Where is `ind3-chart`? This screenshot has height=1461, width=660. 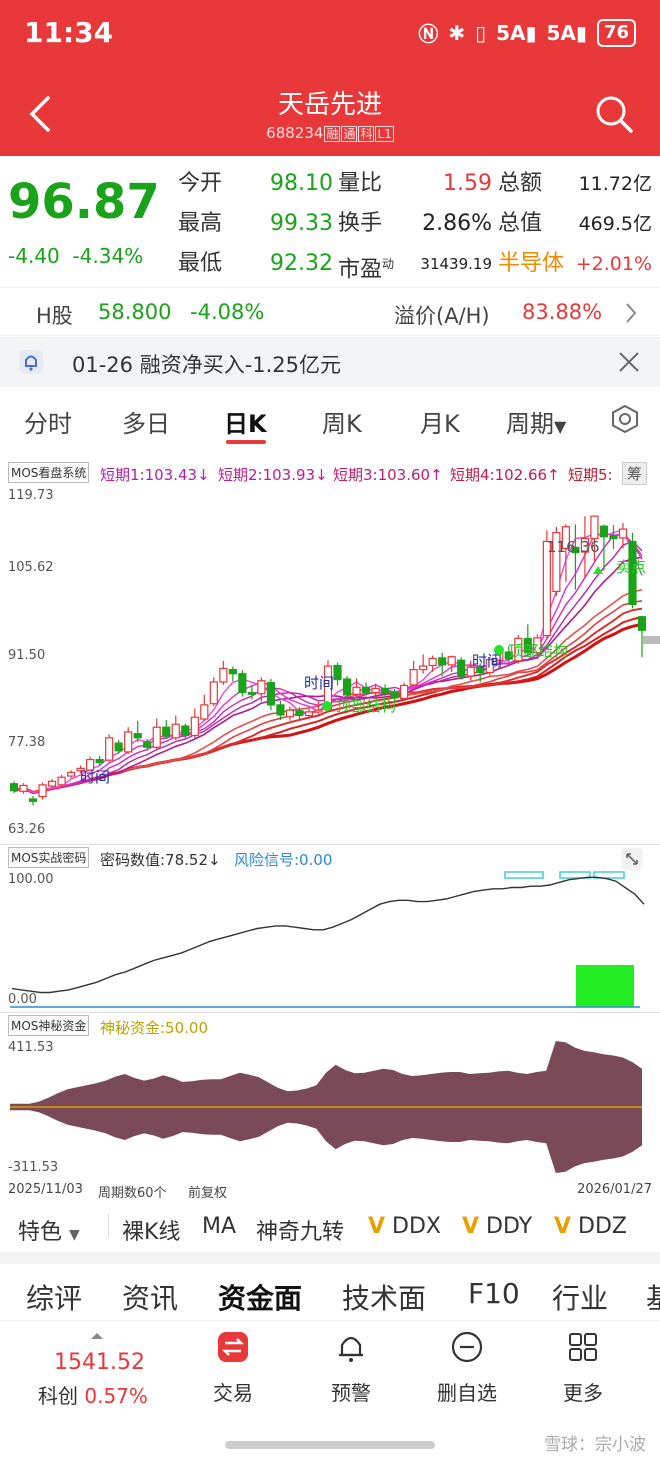 ind3-chart is located at coordinates (330, 1108).